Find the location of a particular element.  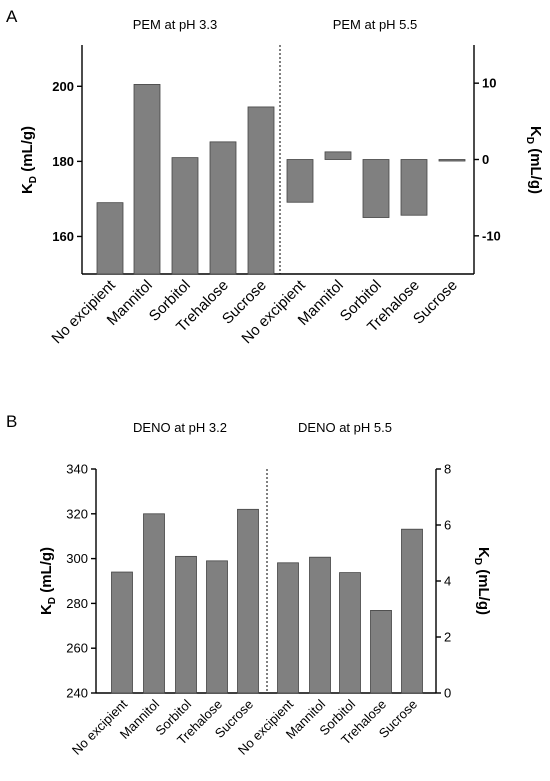

panel-b-left-title: DENO at pH 3.2 is located at coordinates (180, 427).